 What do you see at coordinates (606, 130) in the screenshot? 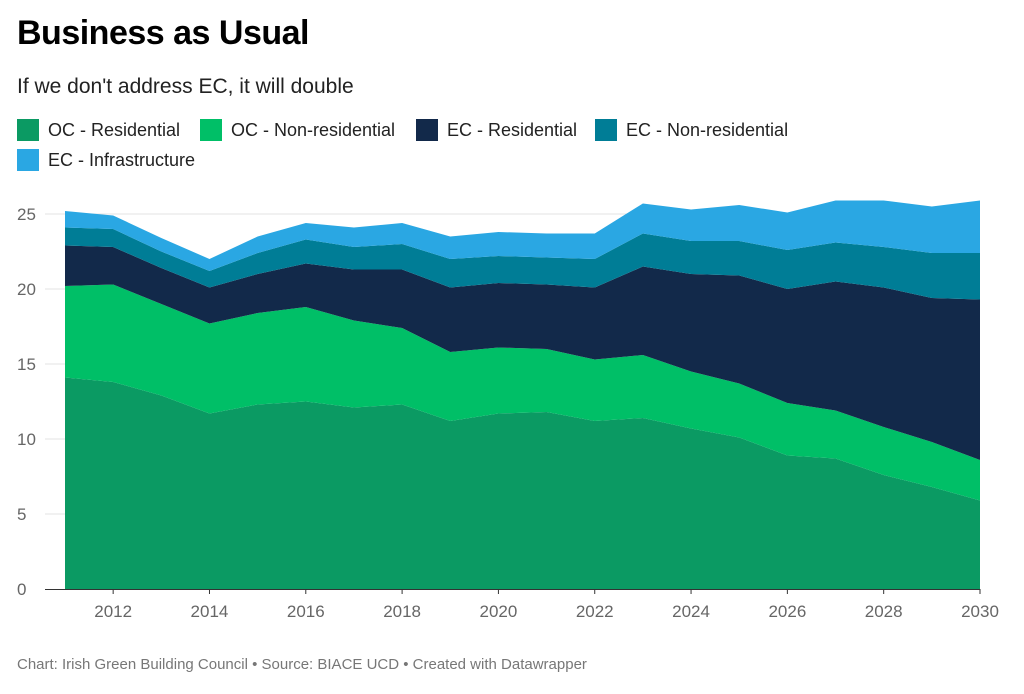
I see `legend-swatch-ec-non-residential` at bounding box center [606, 130].